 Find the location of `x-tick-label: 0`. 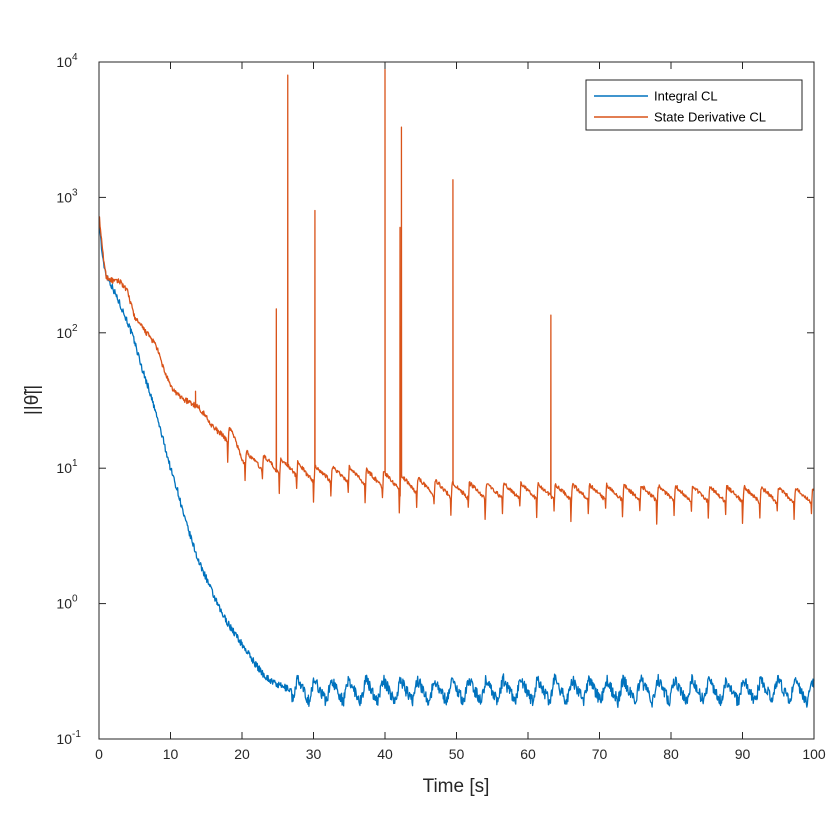

x-tick-label: 0 is located at coordinates (99, 754).